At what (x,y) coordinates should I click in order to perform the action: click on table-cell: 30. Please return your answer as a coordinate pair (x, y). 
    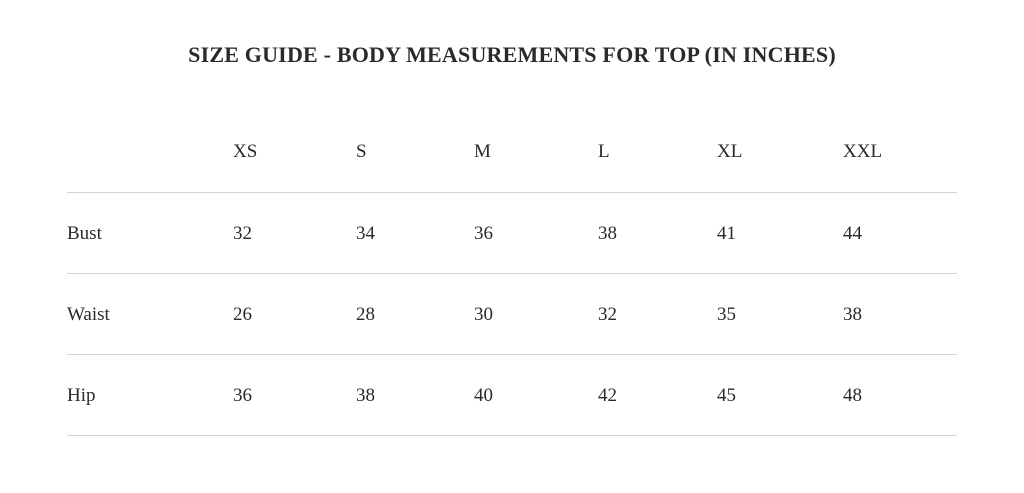
    Looking at the image, I should click on (483, 314).